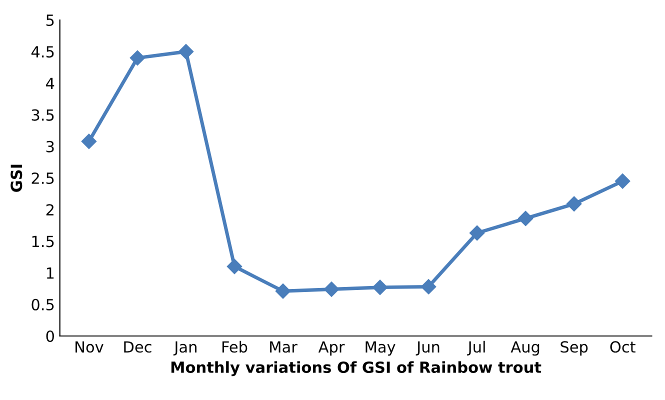 Image resolution: width=665 pixels, height=400 pixels. Describe the element at coordinates (43, 115) in the screenshot. I see `y-tick-label: 3.5` at that location.